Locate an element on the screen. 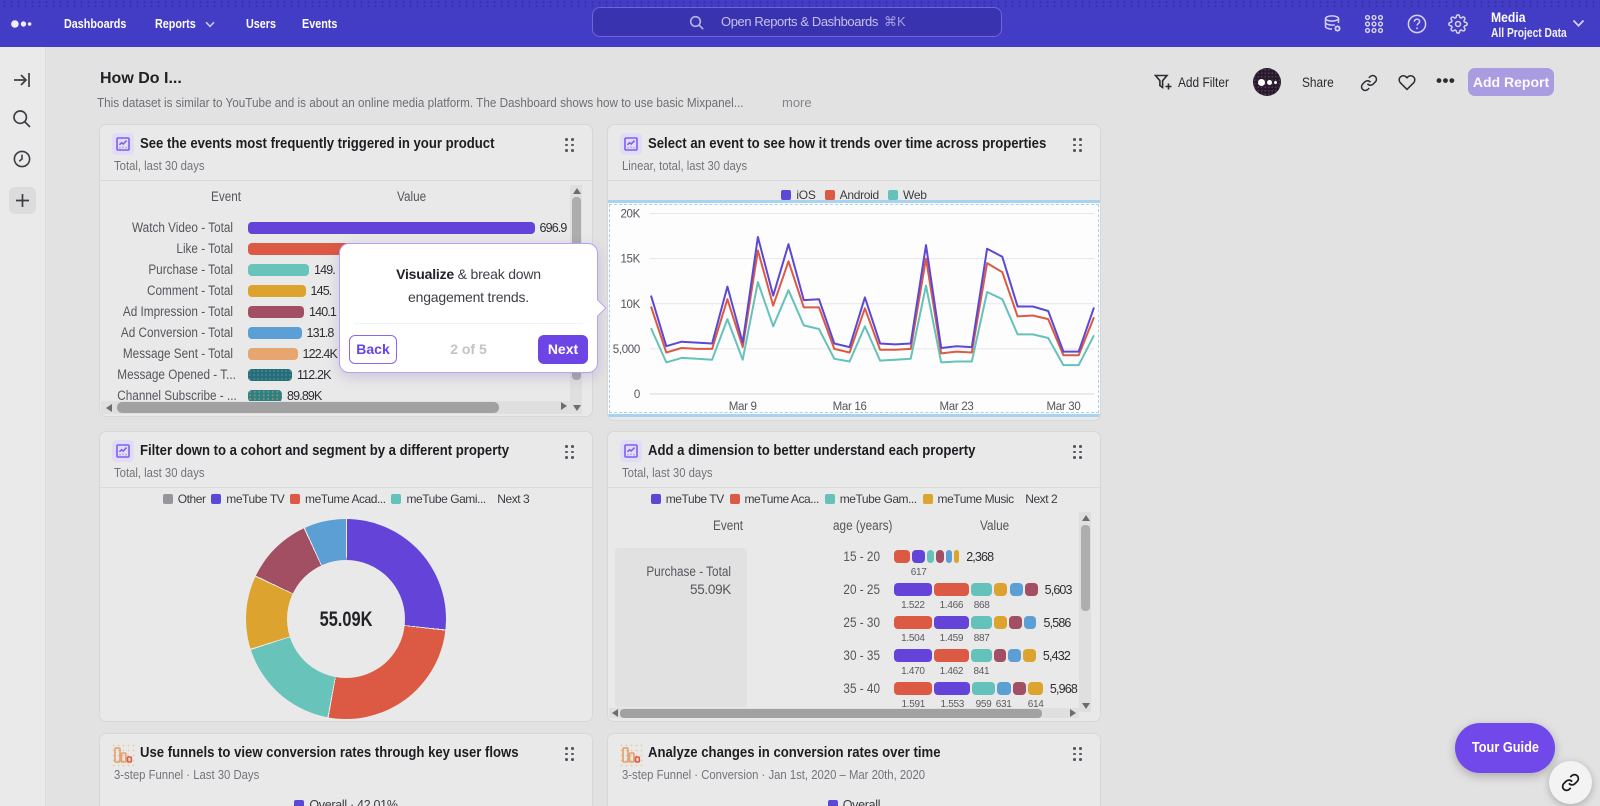  svg-text: 5,000 is located at coordinates (626, 350).